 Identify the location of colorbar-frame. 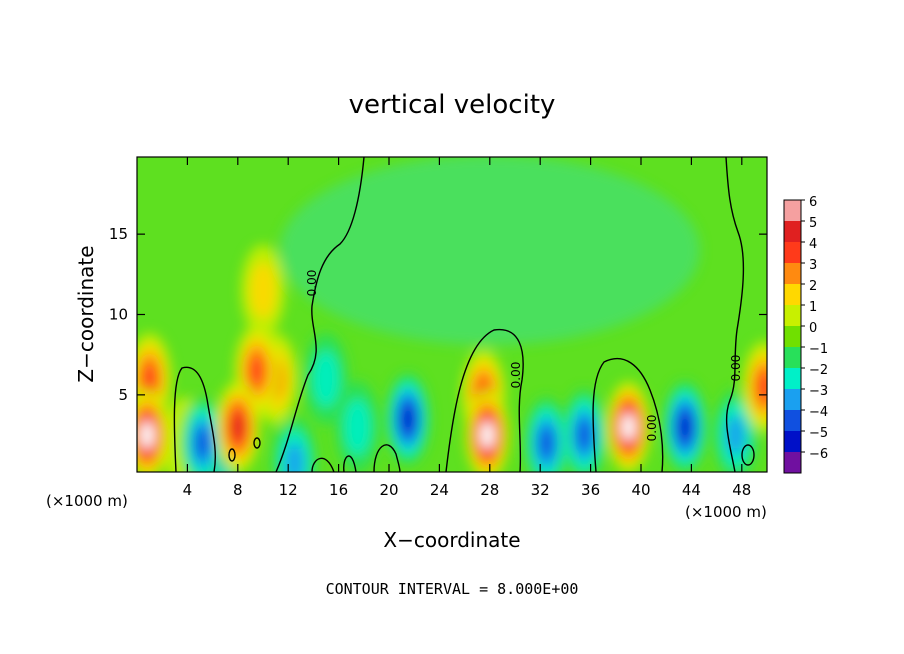
(792, 336).